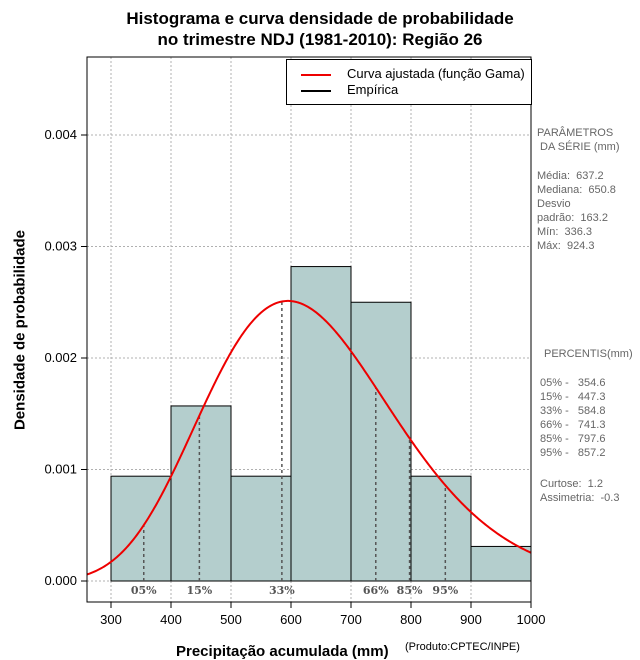 The height and width of the screenshot is (660, 640). Describe the element at coordinates (144, 590) in the screenshot. I see `percentile-label: 05%` at that location.